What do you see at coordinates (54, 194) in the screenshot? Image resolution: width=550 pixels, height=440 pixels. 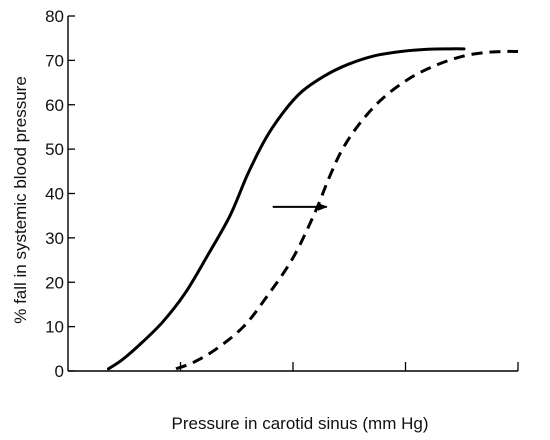 I see `y-tick-label-40: 40` at bounding box center [54, 194].